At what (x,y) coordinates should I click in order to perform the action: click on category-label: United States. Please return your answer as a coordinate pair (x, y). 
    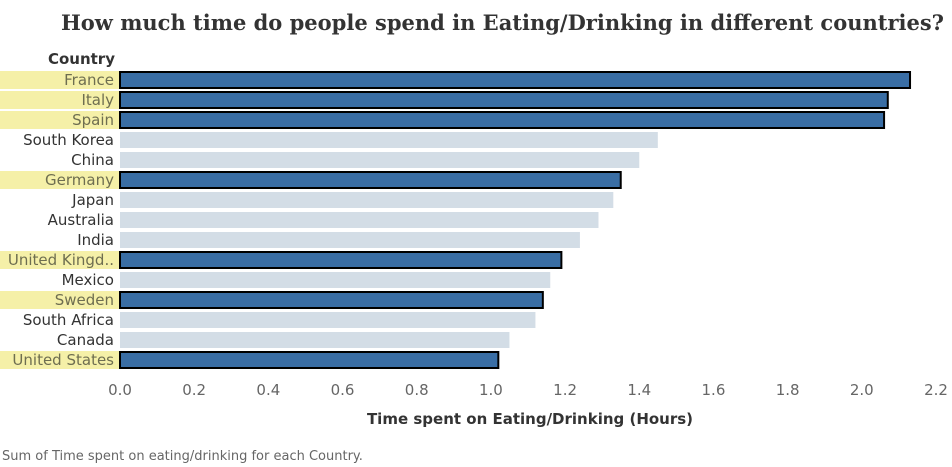
    Looking at the image, I should click on (63, 360).